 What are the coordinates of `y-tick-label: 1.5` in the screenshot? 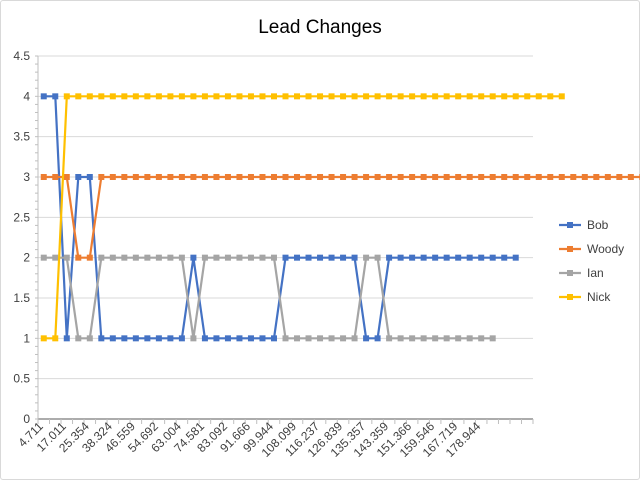 It's located at (21, 298).